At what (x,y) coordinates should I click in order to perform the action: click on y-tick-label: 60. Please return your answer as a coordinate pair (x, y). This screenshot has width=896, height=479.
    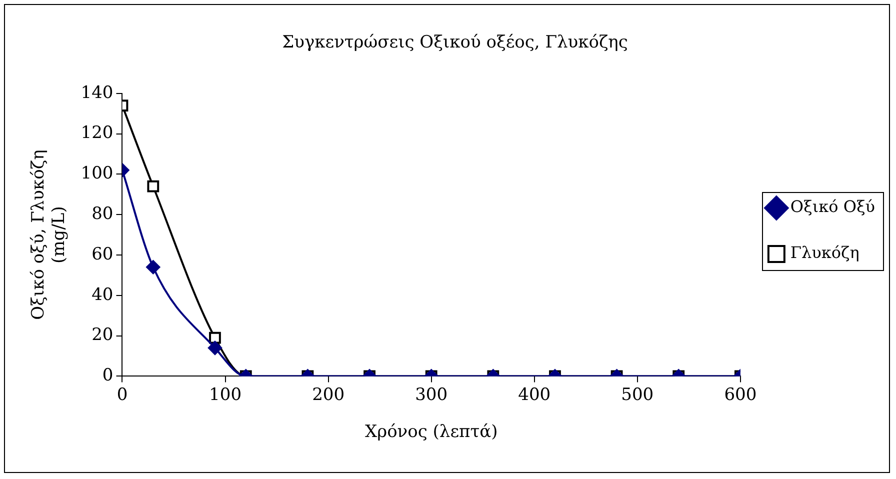
    Looking at the image, I should click on (103, 254).